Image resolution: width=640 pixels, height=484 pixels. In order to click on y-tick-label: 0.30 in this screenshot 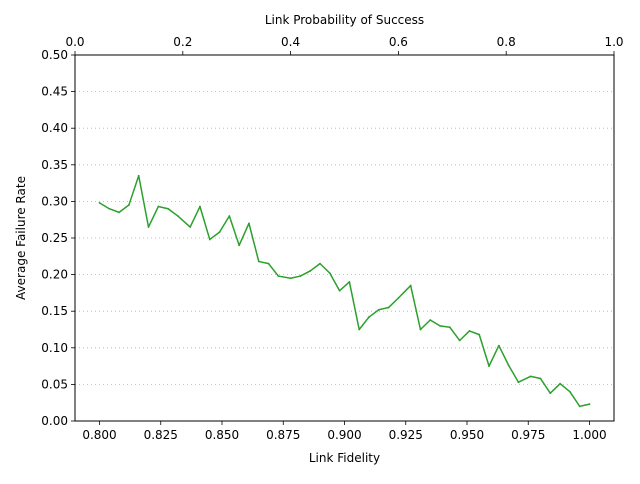, I will do `click(54, 201)`.